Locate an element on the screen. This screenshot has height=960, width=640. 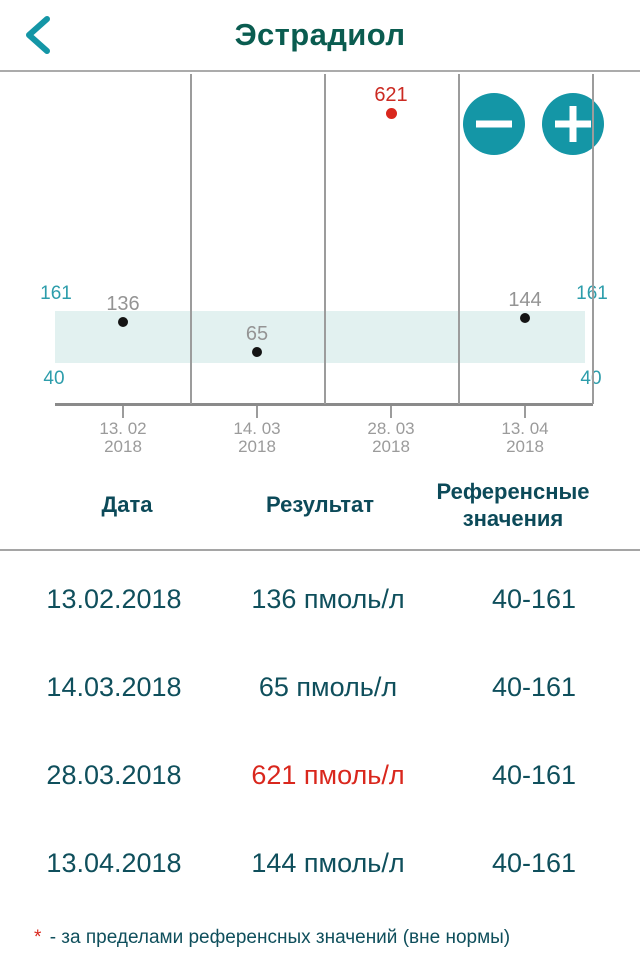
x-axis is located at coordinates (324, 404).